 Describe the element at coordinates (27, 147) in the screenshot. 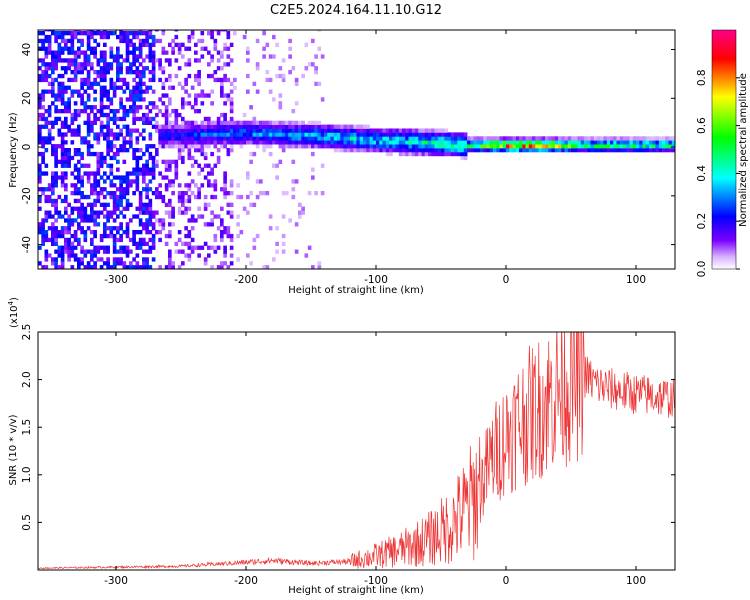

I see `y-tick-label: 0` at that location.